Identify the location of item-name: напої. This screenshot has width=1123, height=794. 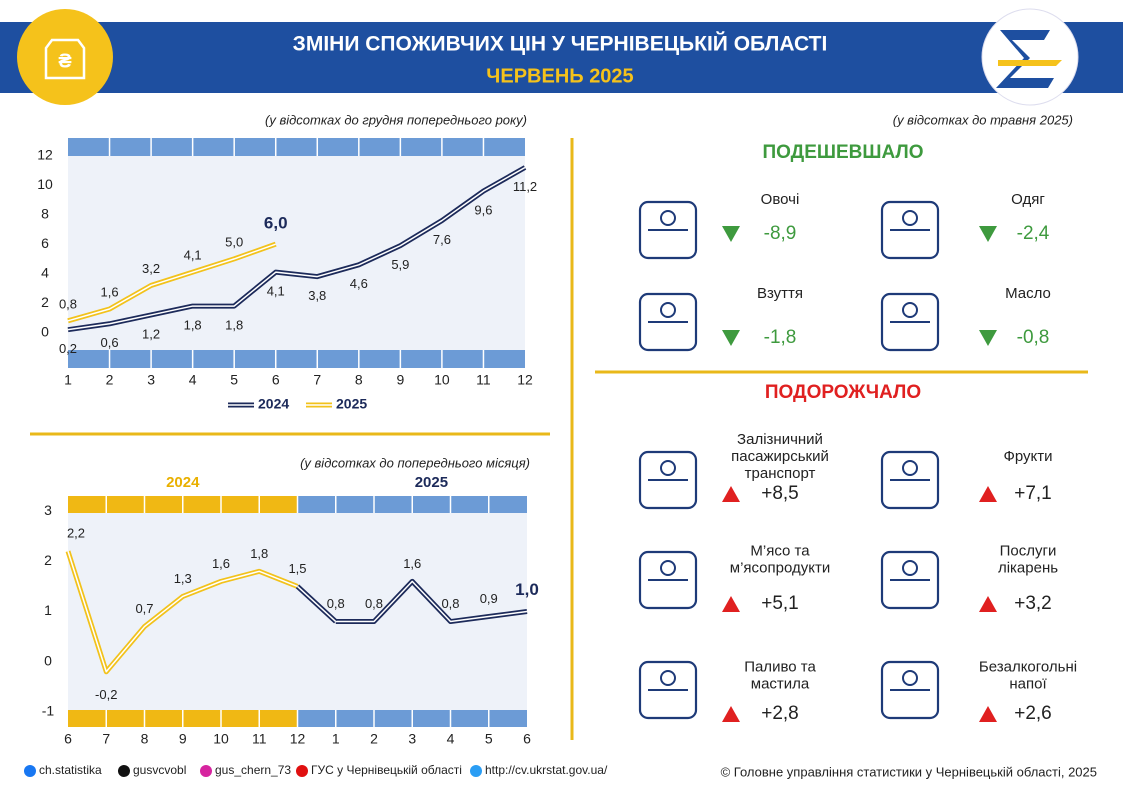
(1028, 683).